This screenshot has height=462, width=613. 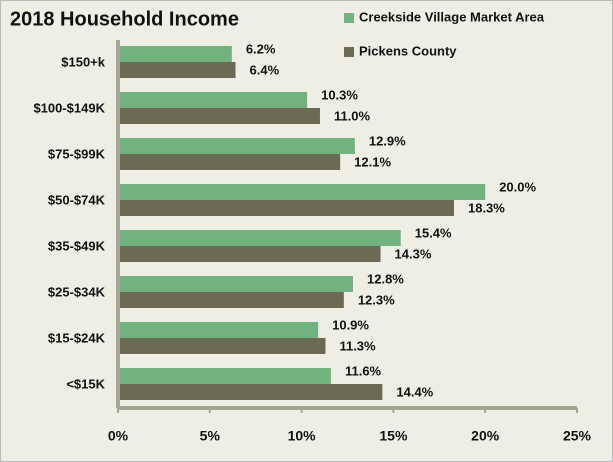 What do you see at coordinates (517, 186) in the screenshot?
I see `value-label: 20.0%` at bounding box center [517, 186].